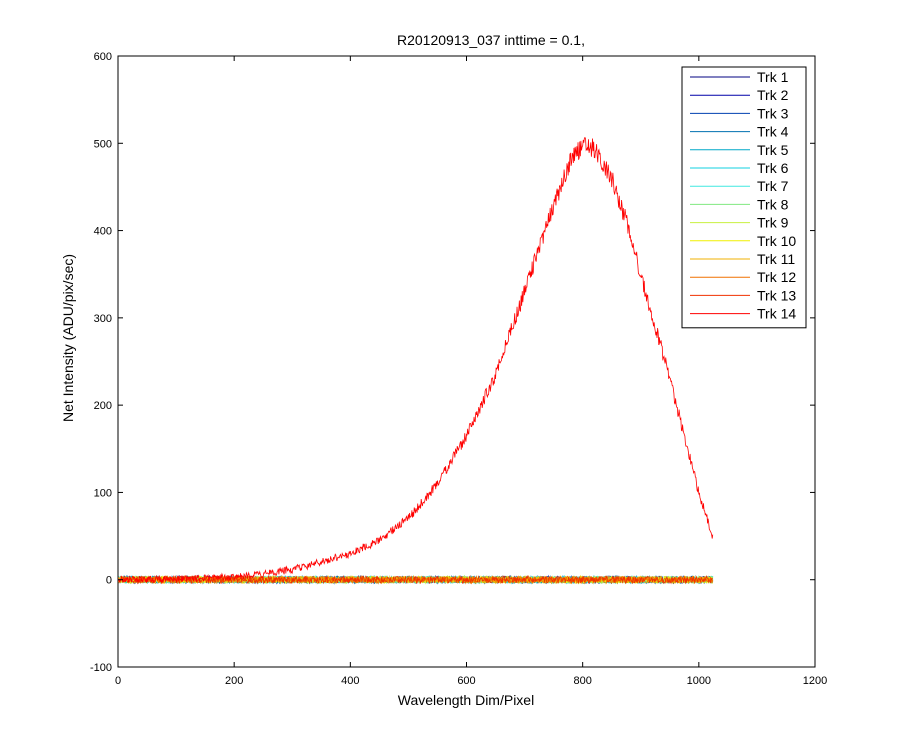 The image size is (900, 750). I want to click on y-tick-label: 200, so click(103, 406).